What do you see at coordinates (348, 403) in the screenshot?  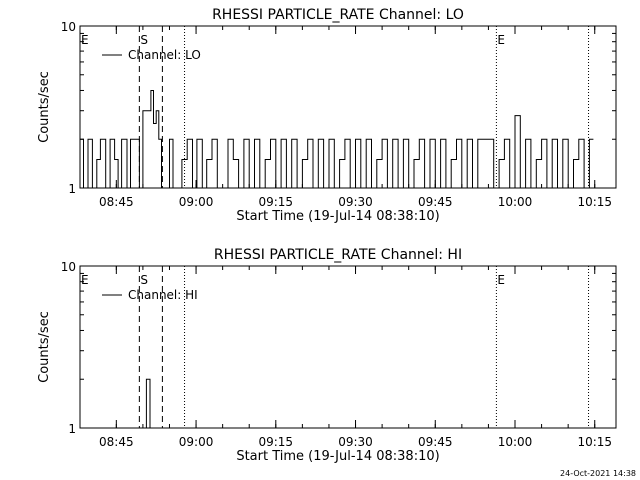 I see `series-line` at bounding box center [348, 403].